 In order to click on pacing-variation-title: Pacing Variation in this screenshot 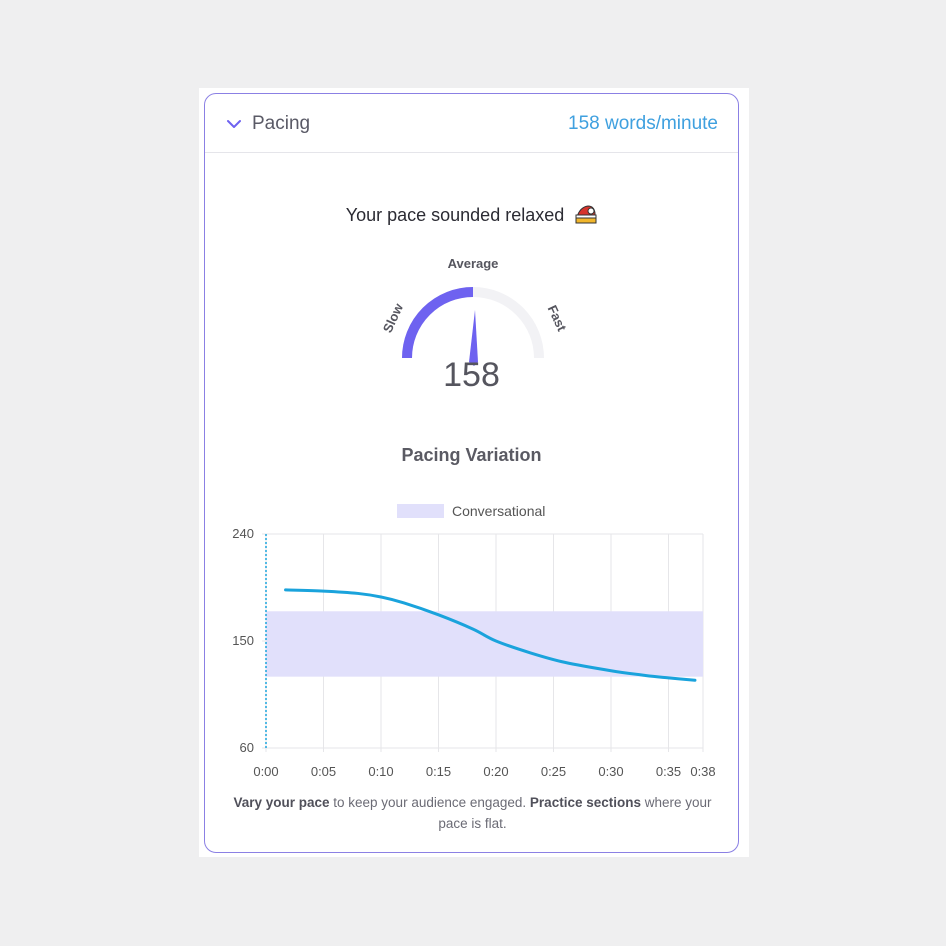, I will do `click(471, 455)`.